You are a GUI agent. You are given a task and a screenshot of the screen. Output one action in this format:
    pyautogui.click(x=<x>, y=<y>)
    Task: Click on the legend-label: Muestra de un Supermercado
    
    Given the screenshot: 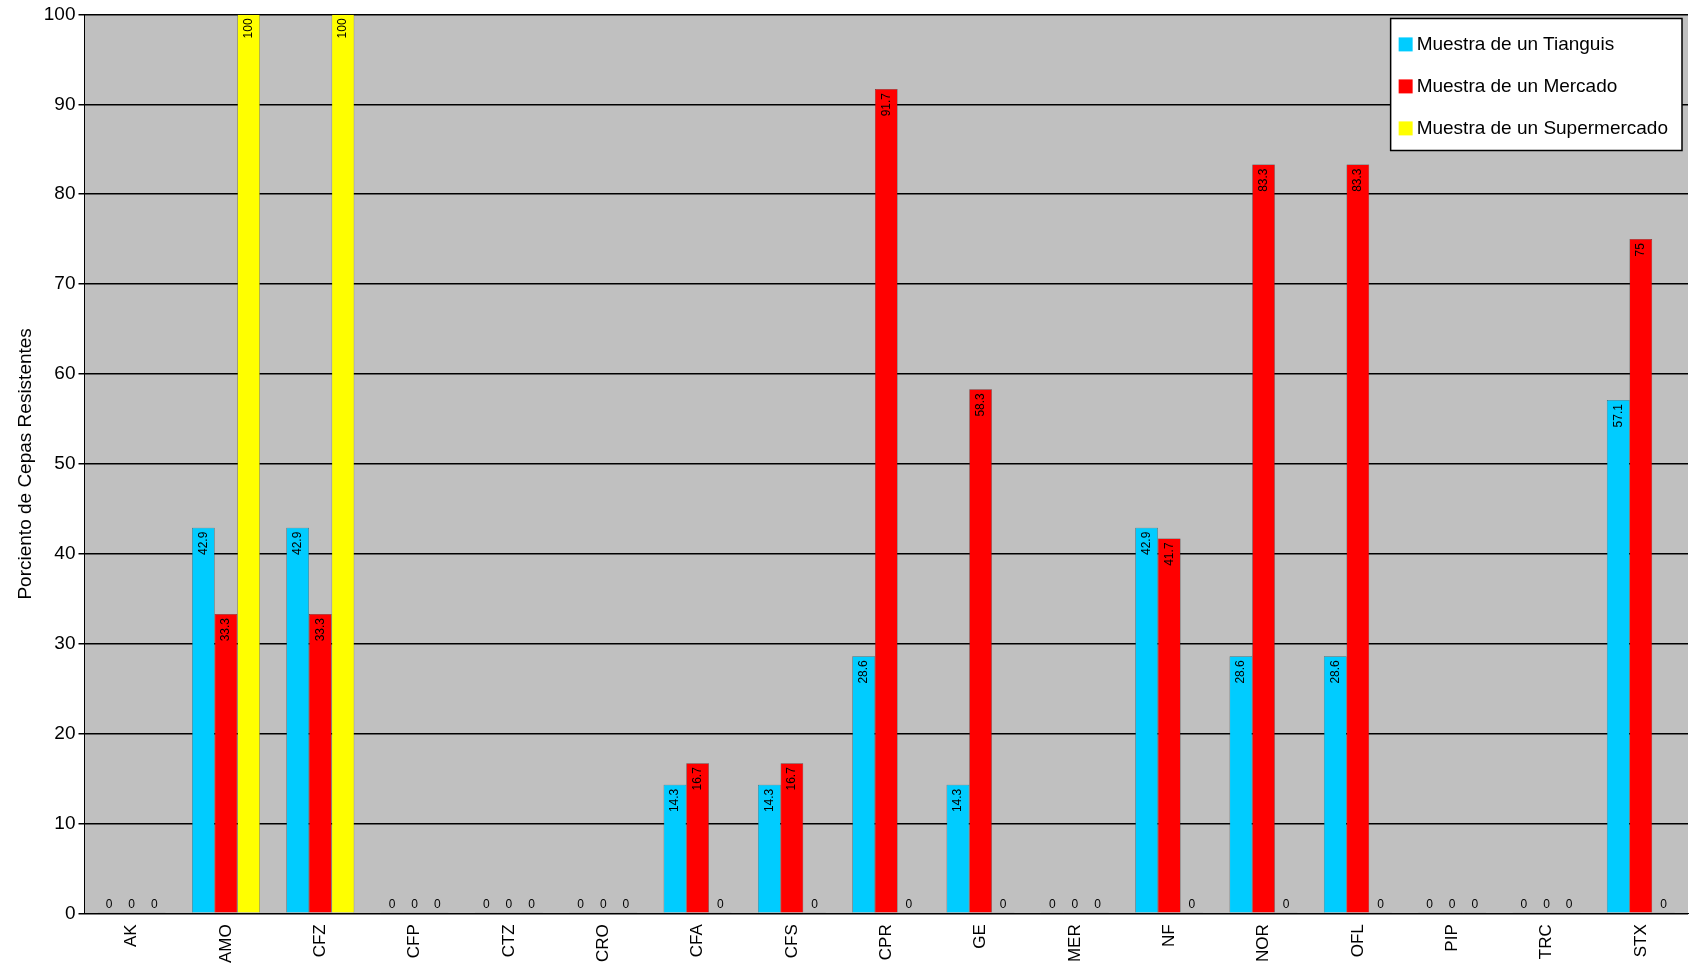 What is the action you would take?
    pyautogui.click(x=1542, y=127)
    